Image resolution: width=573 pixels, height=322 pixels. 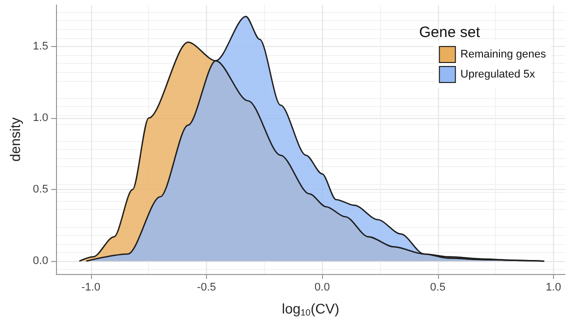 What do you see at coordinates (40, 261) in the screenshot?
I see `y-tick-label: 0.0` at bounding box center [40, 261].